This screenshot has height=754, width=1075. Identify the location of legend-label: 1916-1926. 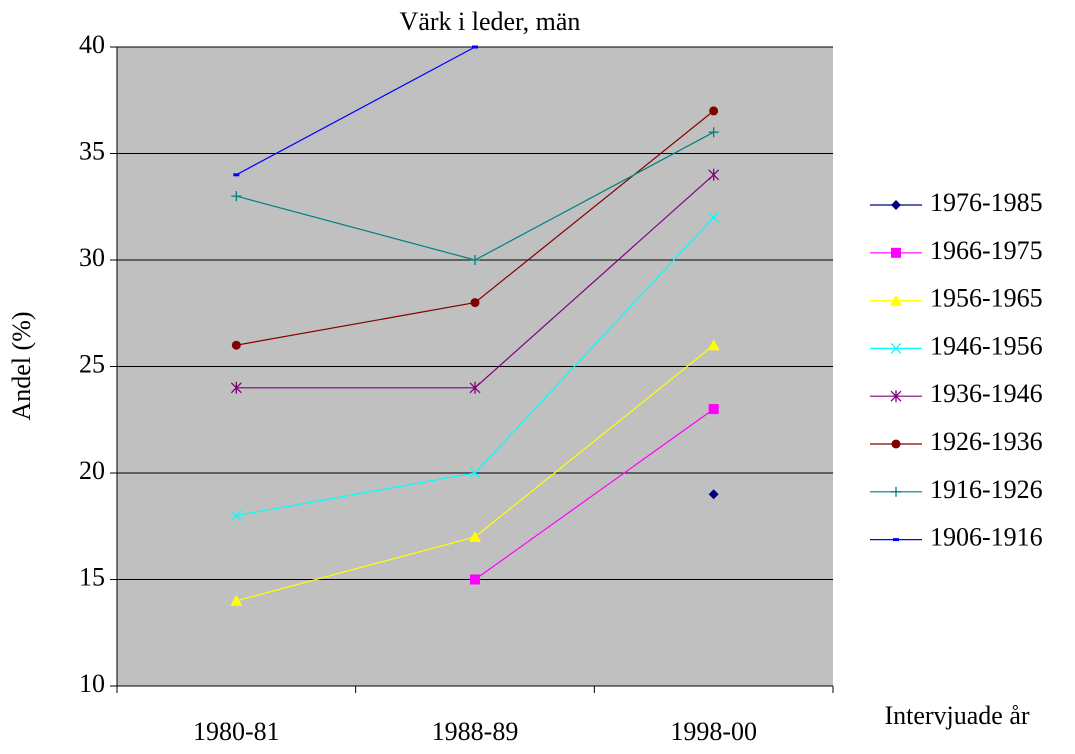
(986, 489).